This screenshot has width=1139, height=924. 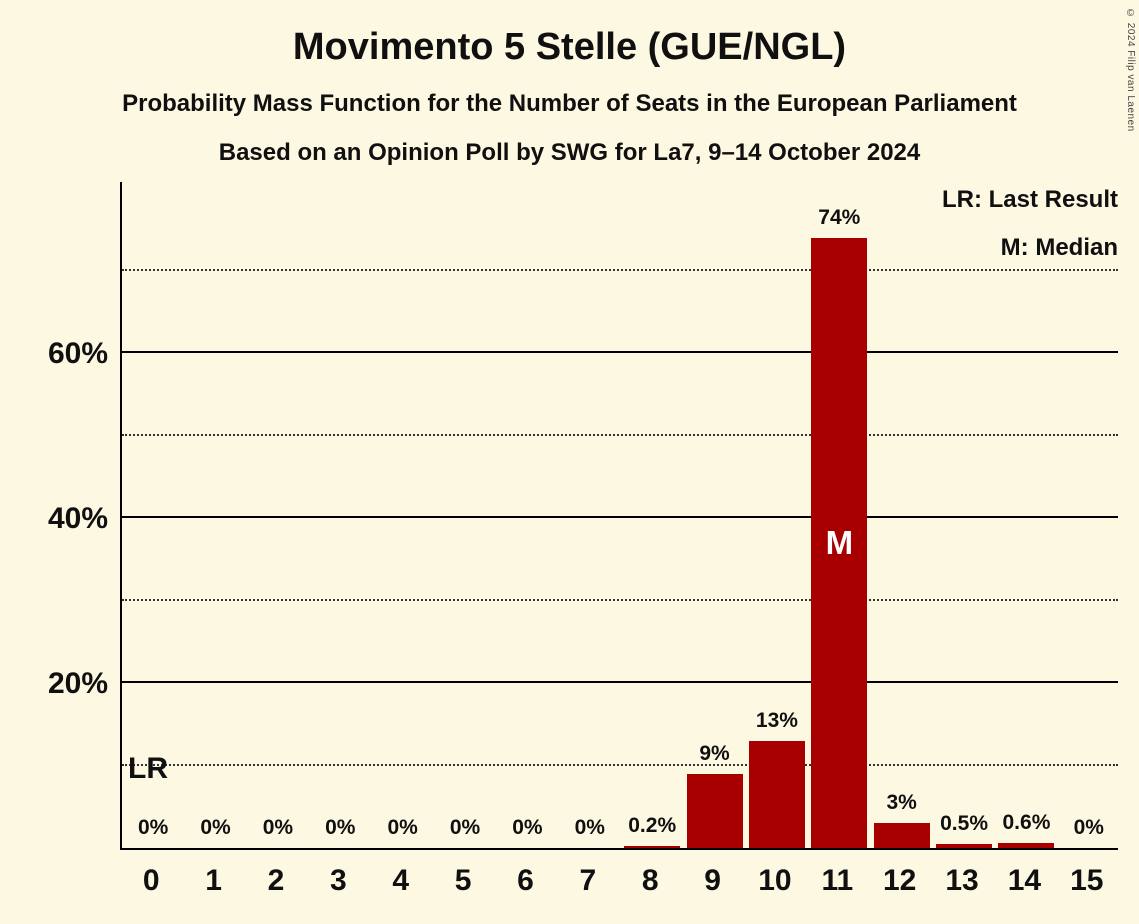 What do you see at coordinates (278, 827) in the screenshot?
I see `bar-value-label-2: 0%` at bounding box center [278, 827].